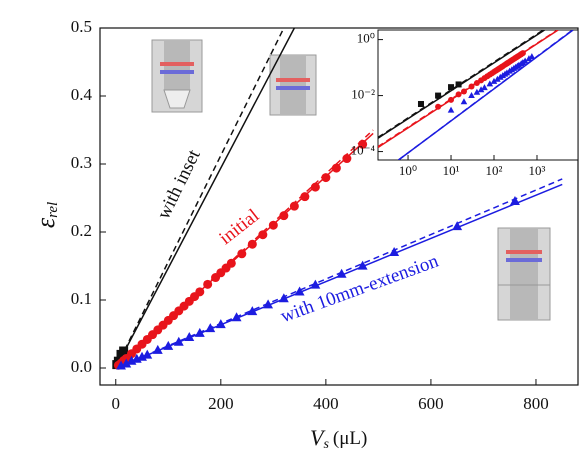  What do you see at coordinates (451, 170) in the screenshot?
I see `inset-x-tick-label: 10¹` at bounding box center [451, 170].